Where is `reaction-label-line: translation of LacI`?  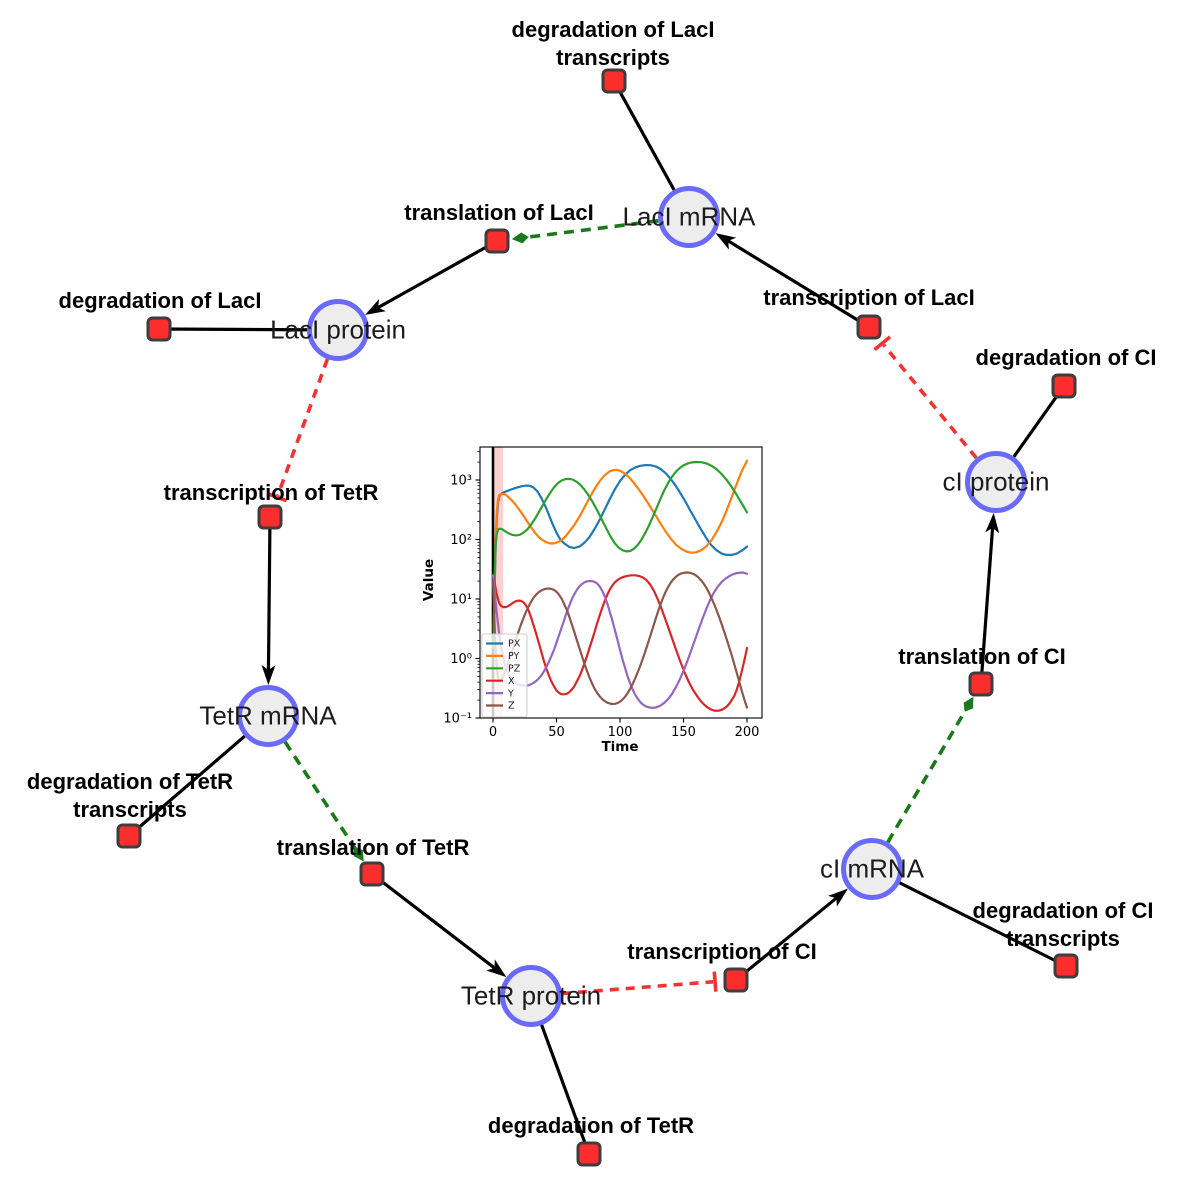
reaction-label-line: translation of LacI is located at coordinates (499, 212).